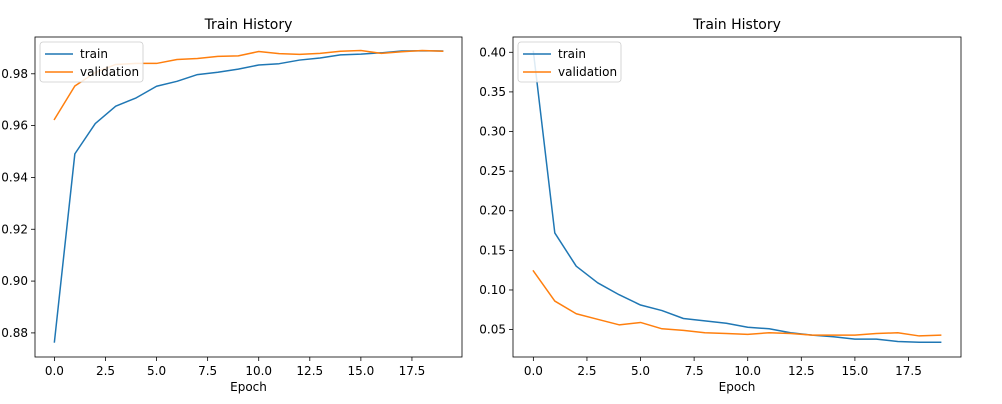  Describe the element at coordinates (14, 126) in the screenshot. I see `y-tick-label: 0.96` at that location.